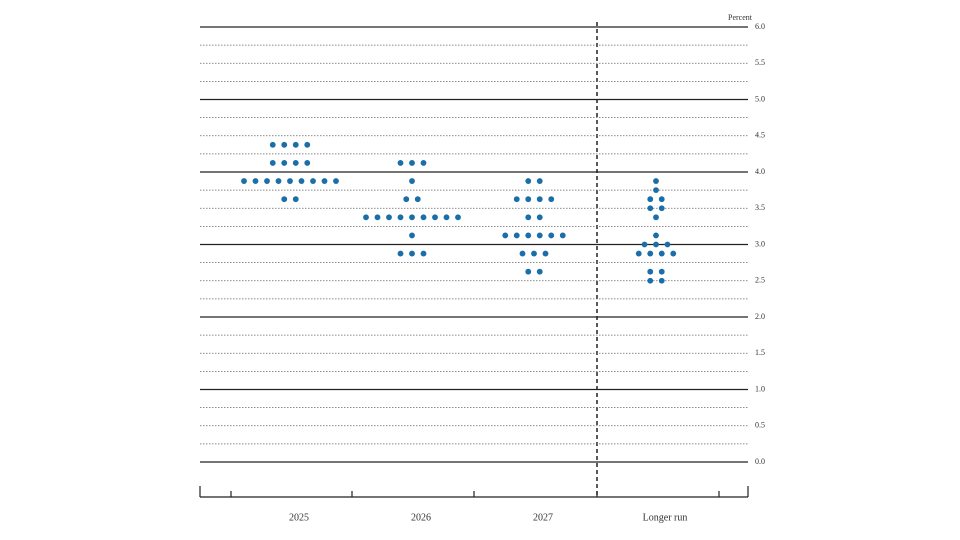  What do you see at coordinates (760, 316) in the screenshot?
I see `y-tick-label: 2.0` at bounding box center [760, 316].